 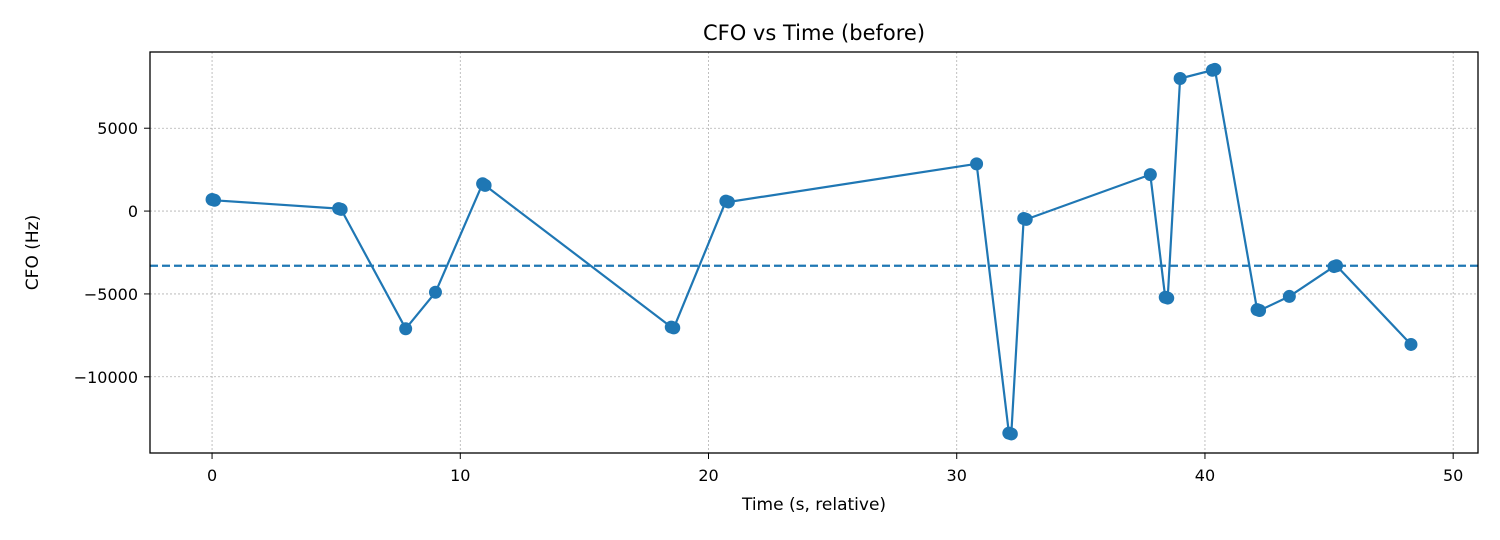 What do you see at coordinates (1453, 475) in the screenshot?
I see `x-tick-label: 50` at bounding box center [1453, 475].